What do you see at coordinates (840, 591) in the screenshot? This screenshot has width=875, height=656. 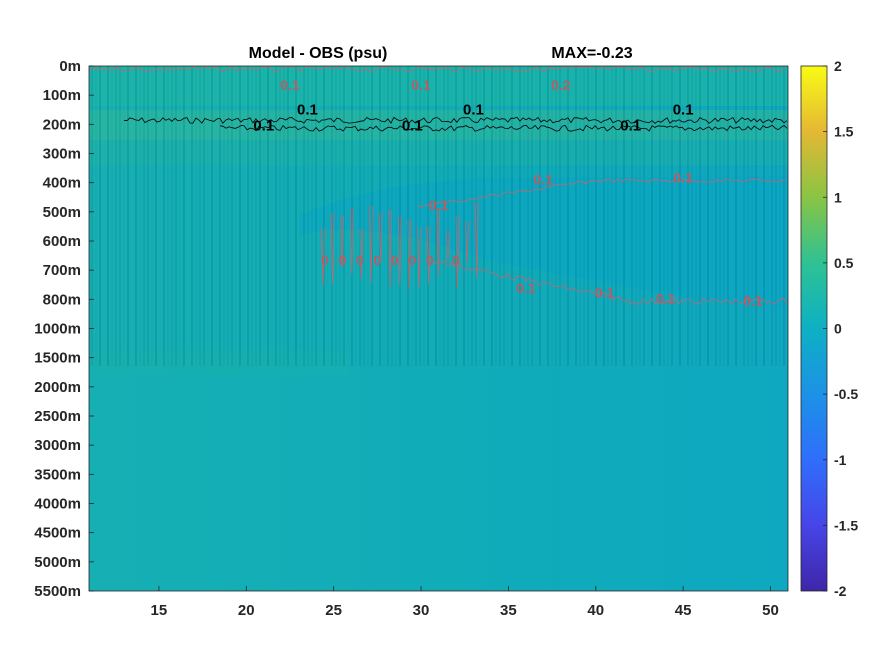 I see `colorbar-tick-label: -2` at bounding box center [840, 591].